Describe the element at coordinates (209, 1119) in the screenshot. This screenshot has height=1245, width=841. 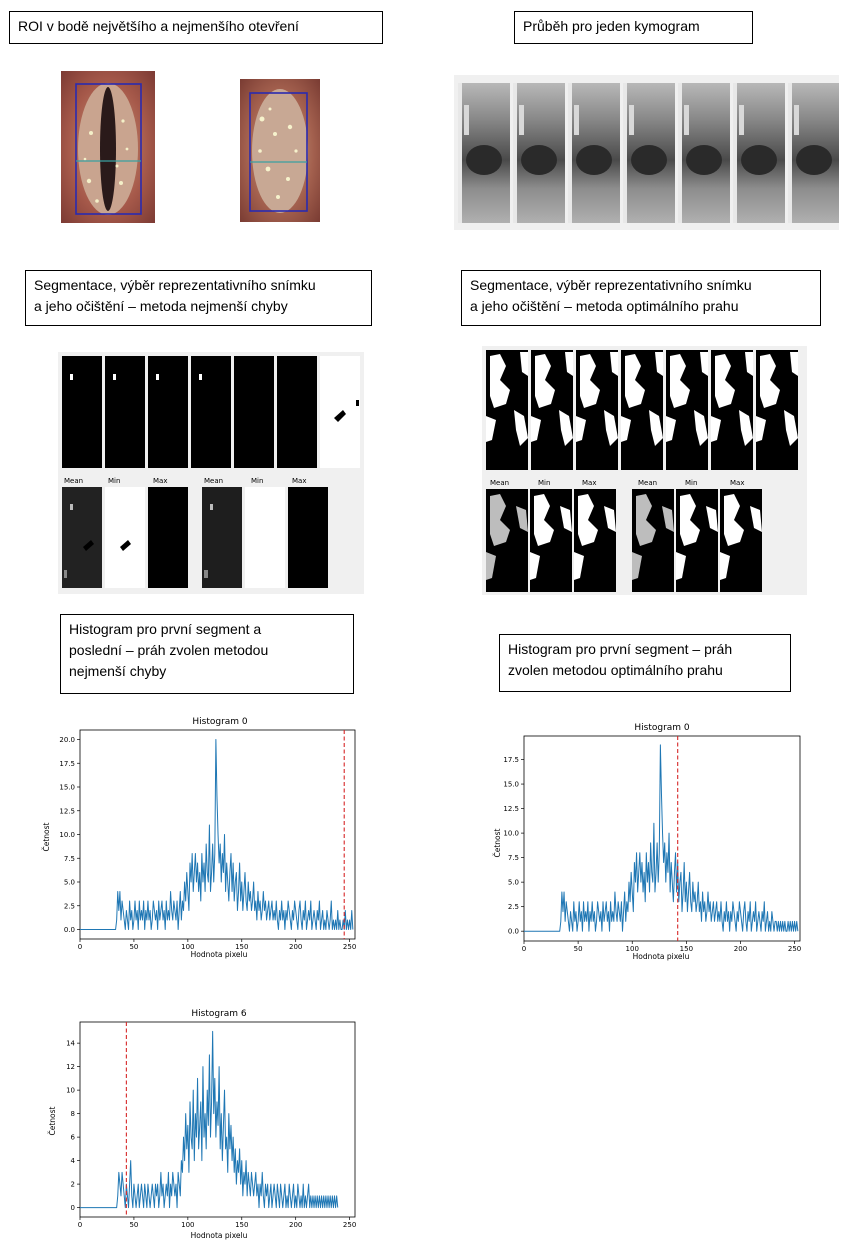
I see `histogram-line` at that location.